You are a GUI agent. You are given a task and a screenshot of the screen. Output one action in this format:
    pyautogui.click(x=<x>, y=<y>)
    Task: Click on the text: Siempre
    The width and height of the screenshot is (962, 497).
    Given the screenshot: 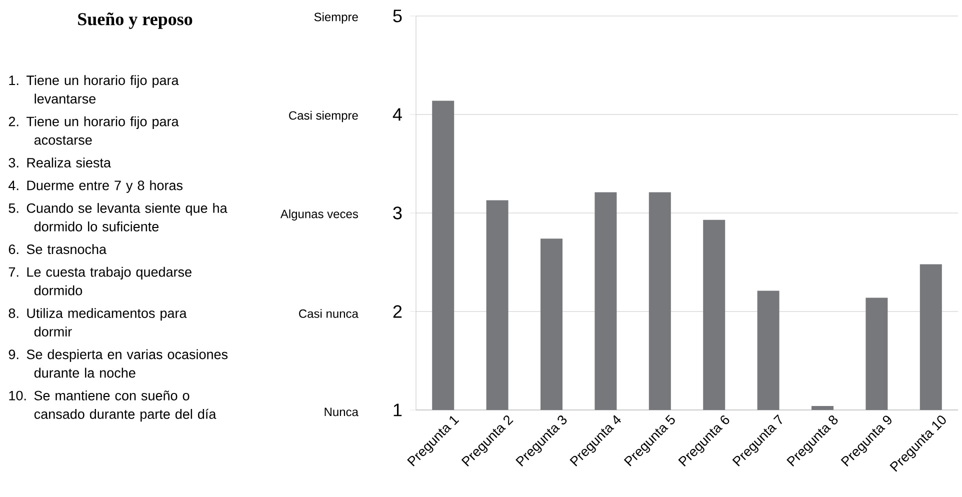 What is the action you would take?
    pyautogui.click(x=336, y=18)
    